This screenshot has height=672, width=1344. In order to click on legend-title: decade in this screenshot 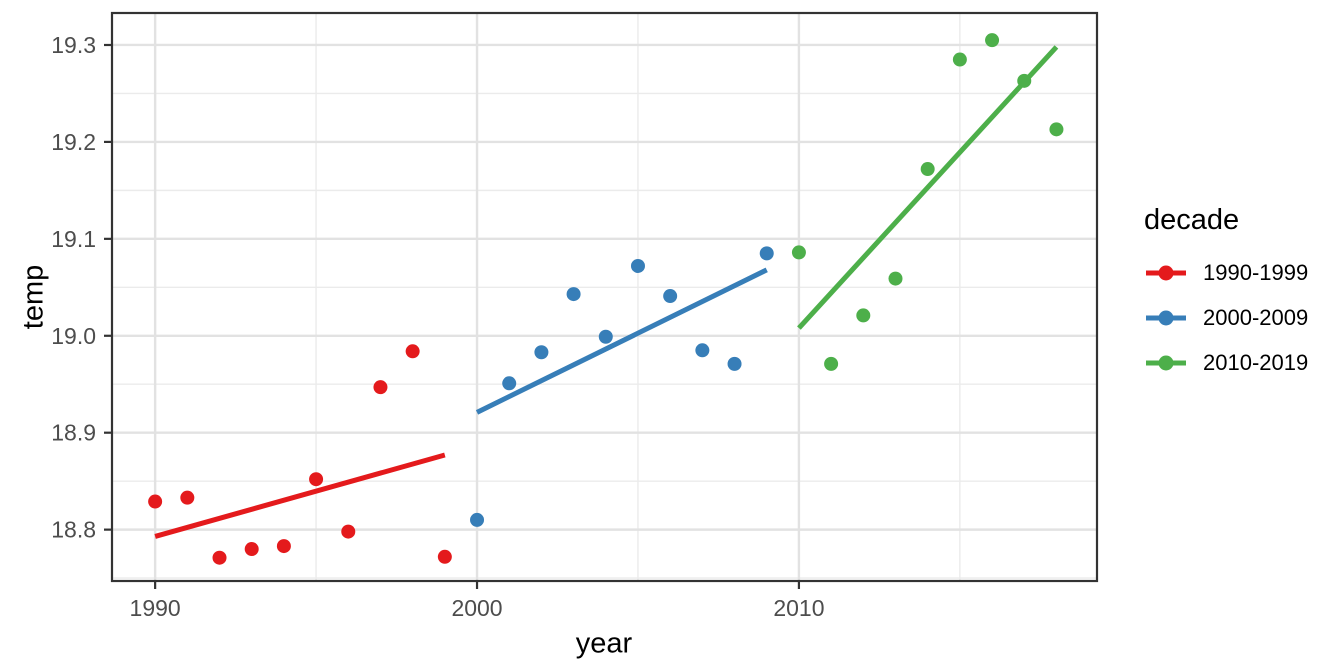, I will do `click(1192, 220)`.